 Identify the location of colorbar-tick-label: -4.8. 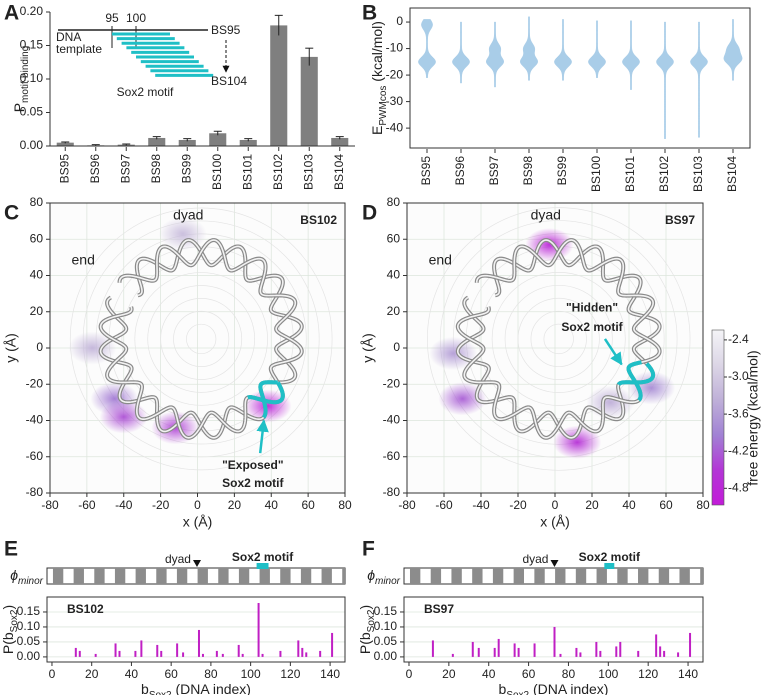
(738, 487).